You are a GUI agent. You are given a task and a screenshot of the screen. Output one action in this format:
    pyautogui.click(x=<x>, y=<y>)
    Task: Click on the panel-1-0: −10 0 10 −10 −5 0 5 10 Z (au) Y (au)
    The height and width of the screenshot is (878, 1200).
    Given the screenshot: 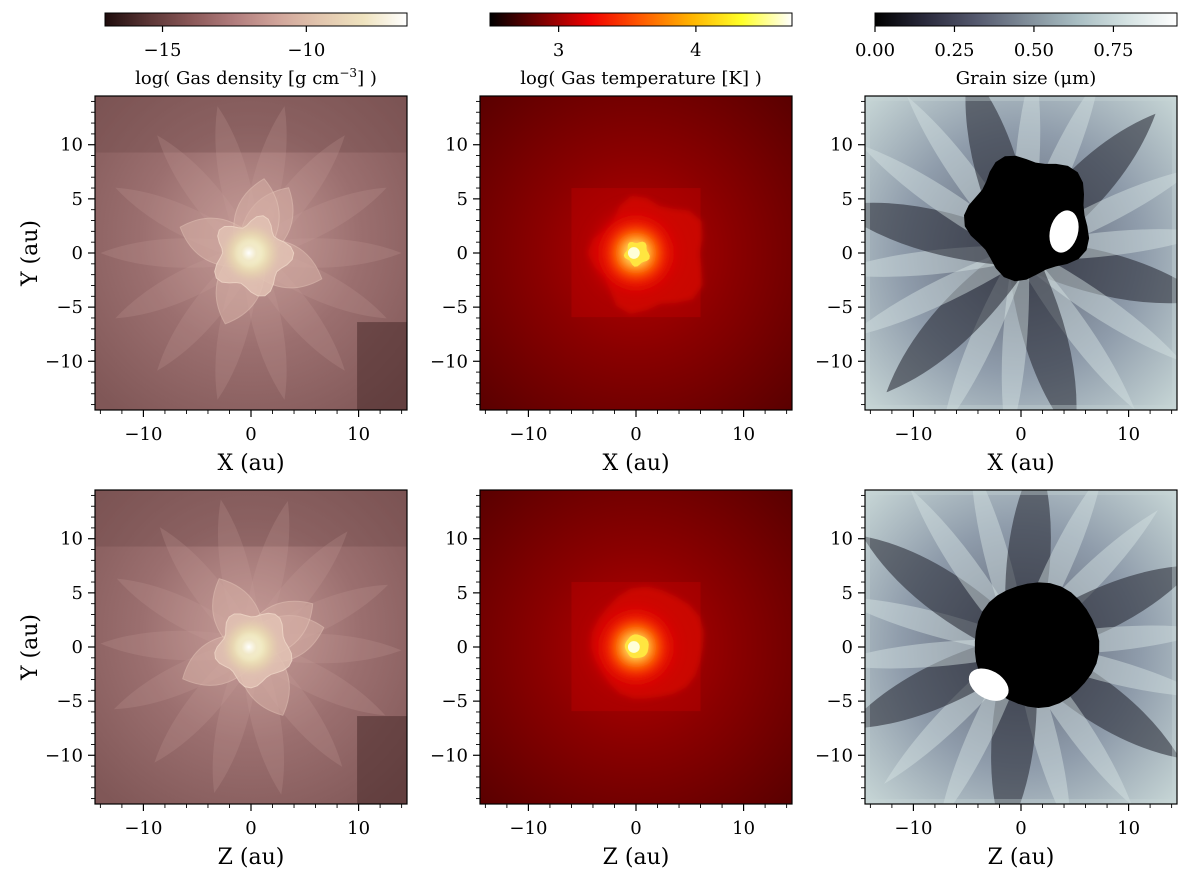 What is the action you would take?
    pyautogui.click(x=213, y=679)
    